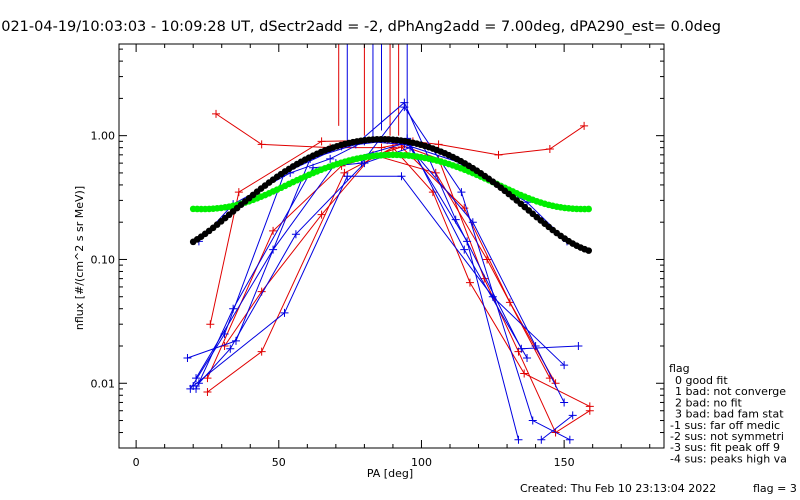 The width and height of the screenshot is (800, 500). What do you see at coordinates (564, 462) in the screenshot?
I see `x-tick-label: 150` at bounding box center [564, 462].